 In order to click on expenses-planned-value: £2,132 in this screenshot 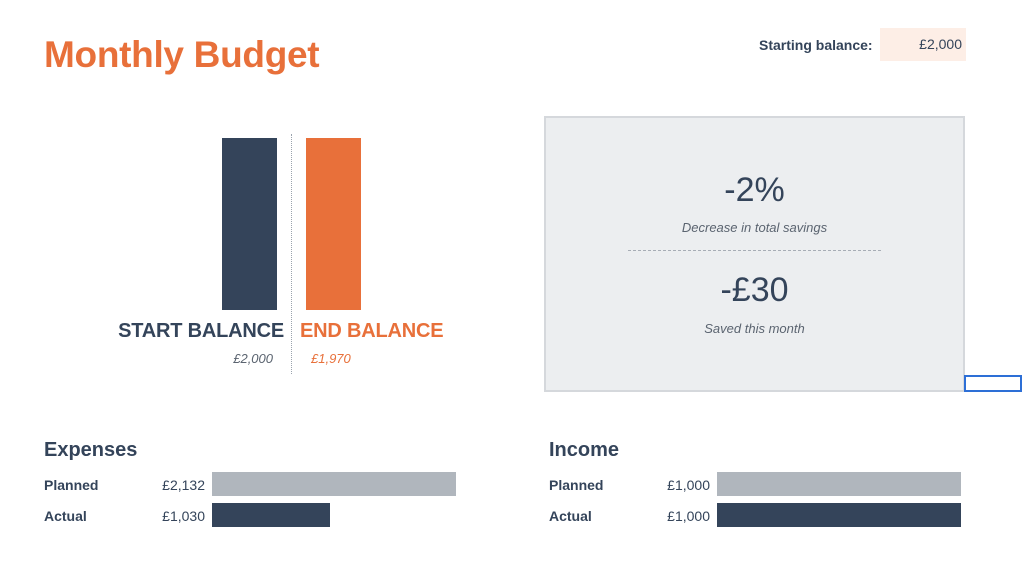, I will do `click(183, 485)`.